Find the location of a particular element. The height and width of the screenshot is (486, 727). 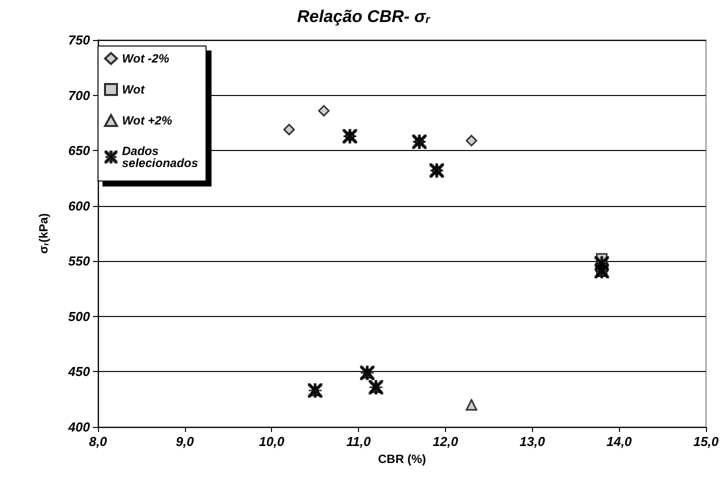

y-tick-label: 600 is located at coordinates (79, 206).